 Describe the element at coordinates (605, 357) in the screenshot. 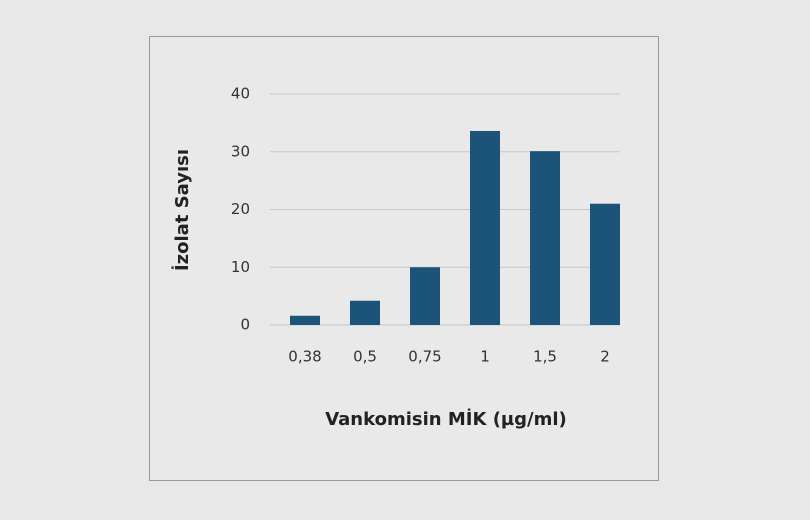

I see `x-tick-label: 2` at that location.